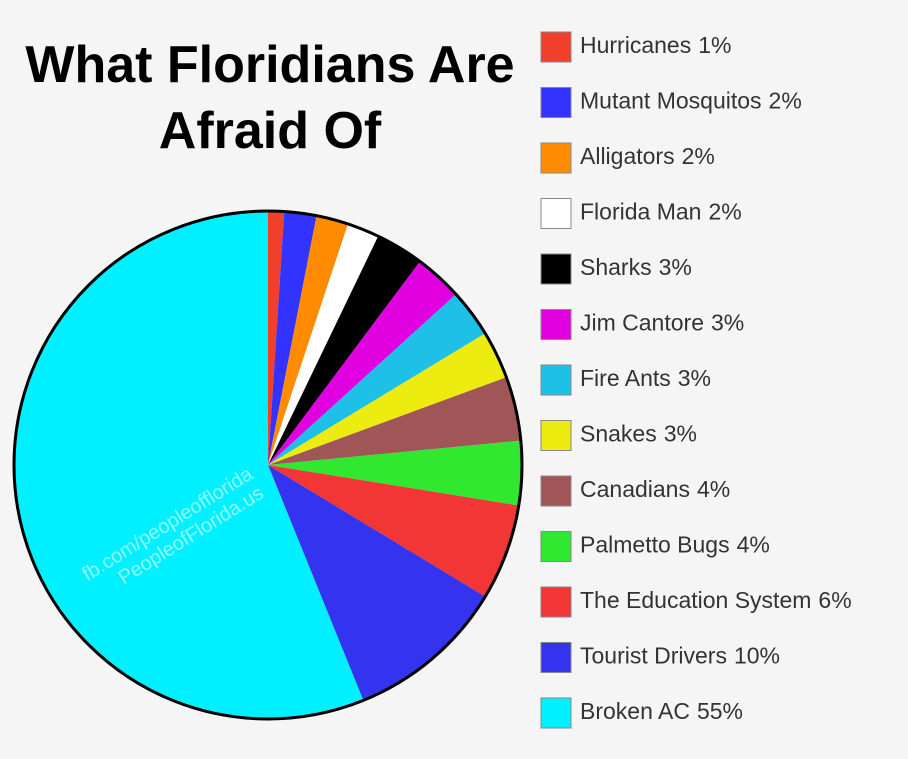  I want to click on legend-name: Florida Man, so click(640, 212).